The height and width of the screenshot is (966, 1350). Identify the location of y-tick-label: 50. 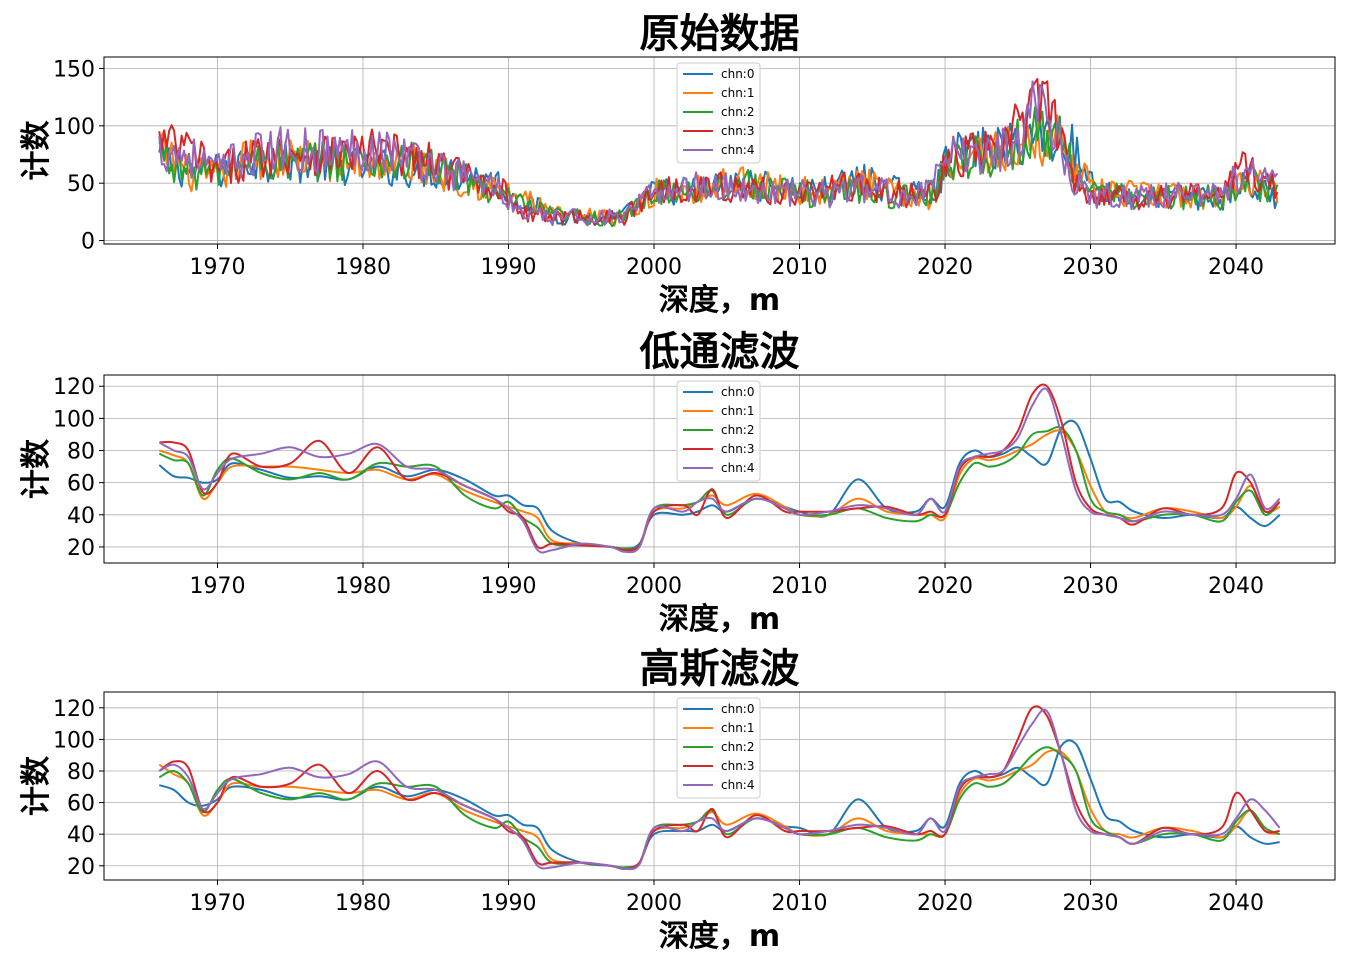
(81, 184).